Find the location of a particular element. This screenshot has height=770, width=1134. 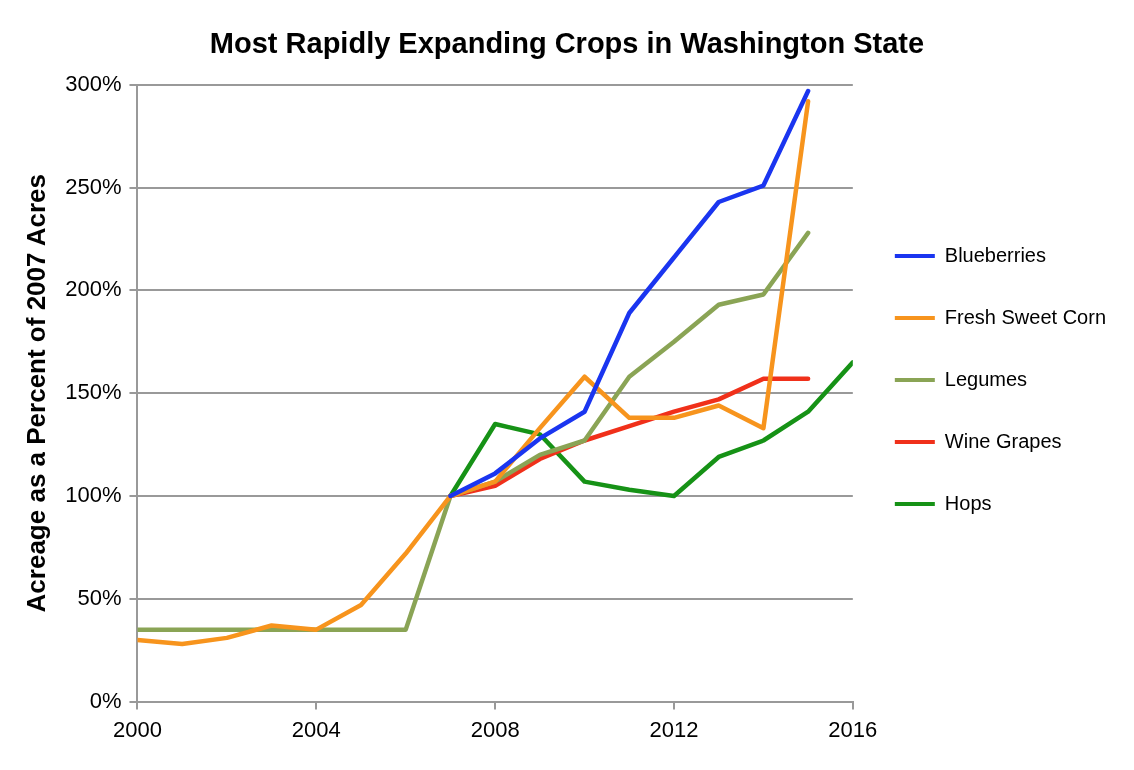

x-tick-label: 2004 is located at coordinates (316, 729).